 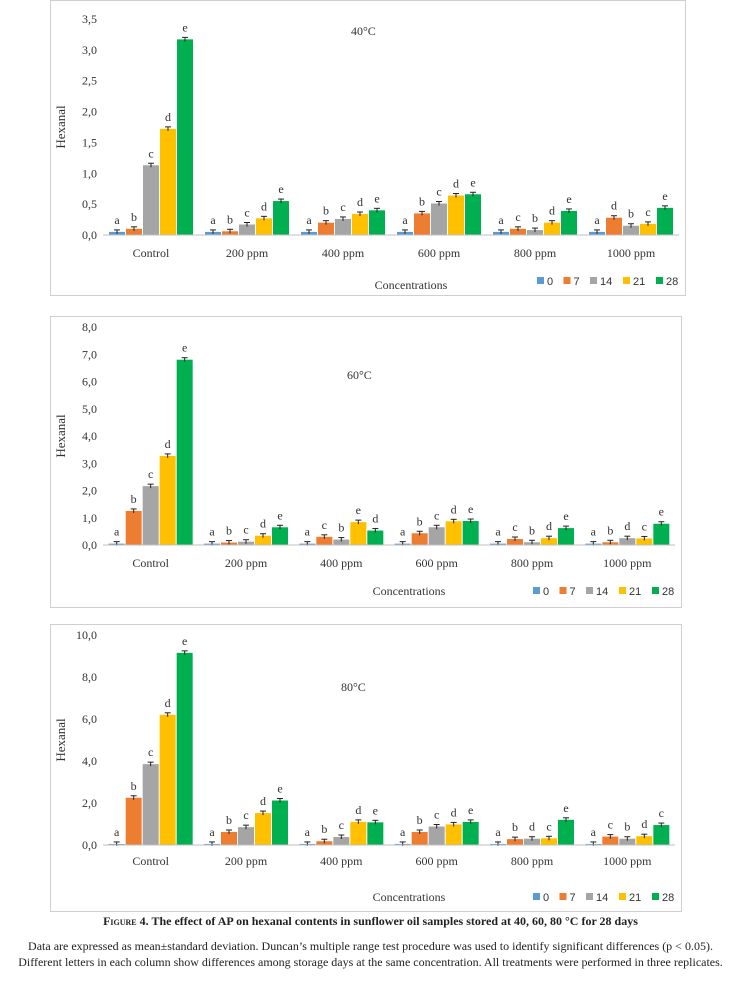 I want to click on category-label: 600 ppm, so click(x=439, y=253).